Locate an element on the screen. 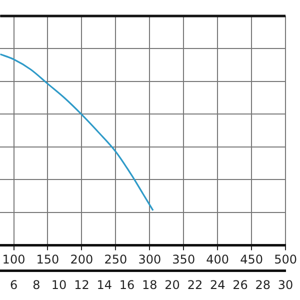 The height and width of the screenshot is (300, 300). x-tick-label: 450 is located at coordinates (252, 259).